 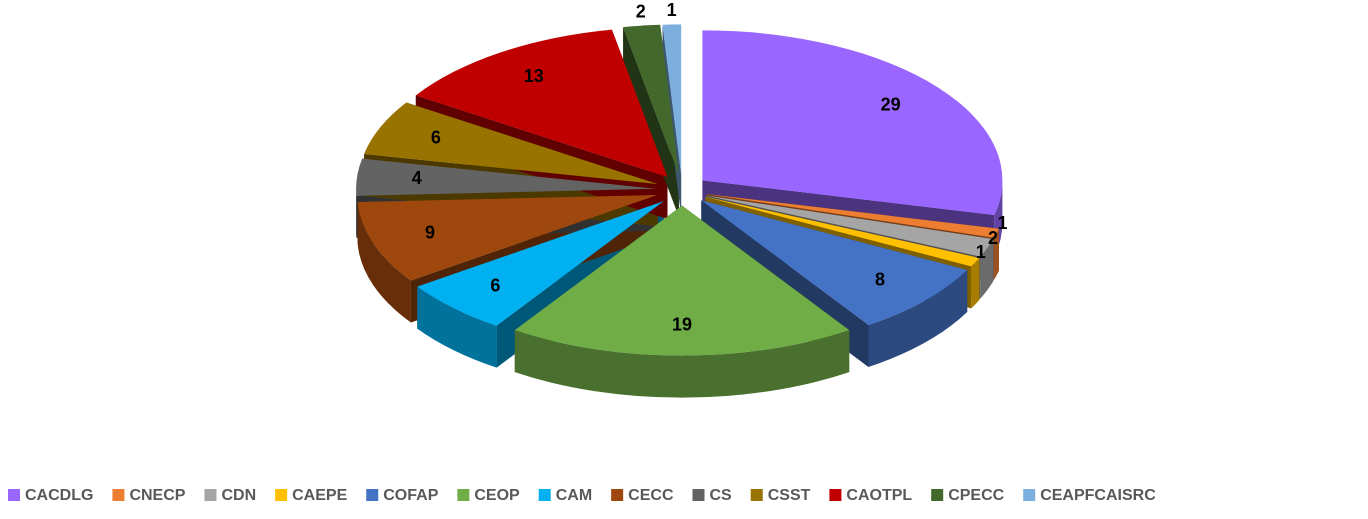 I want to click on legend-label: CNECP, so click(x=157, y=495).